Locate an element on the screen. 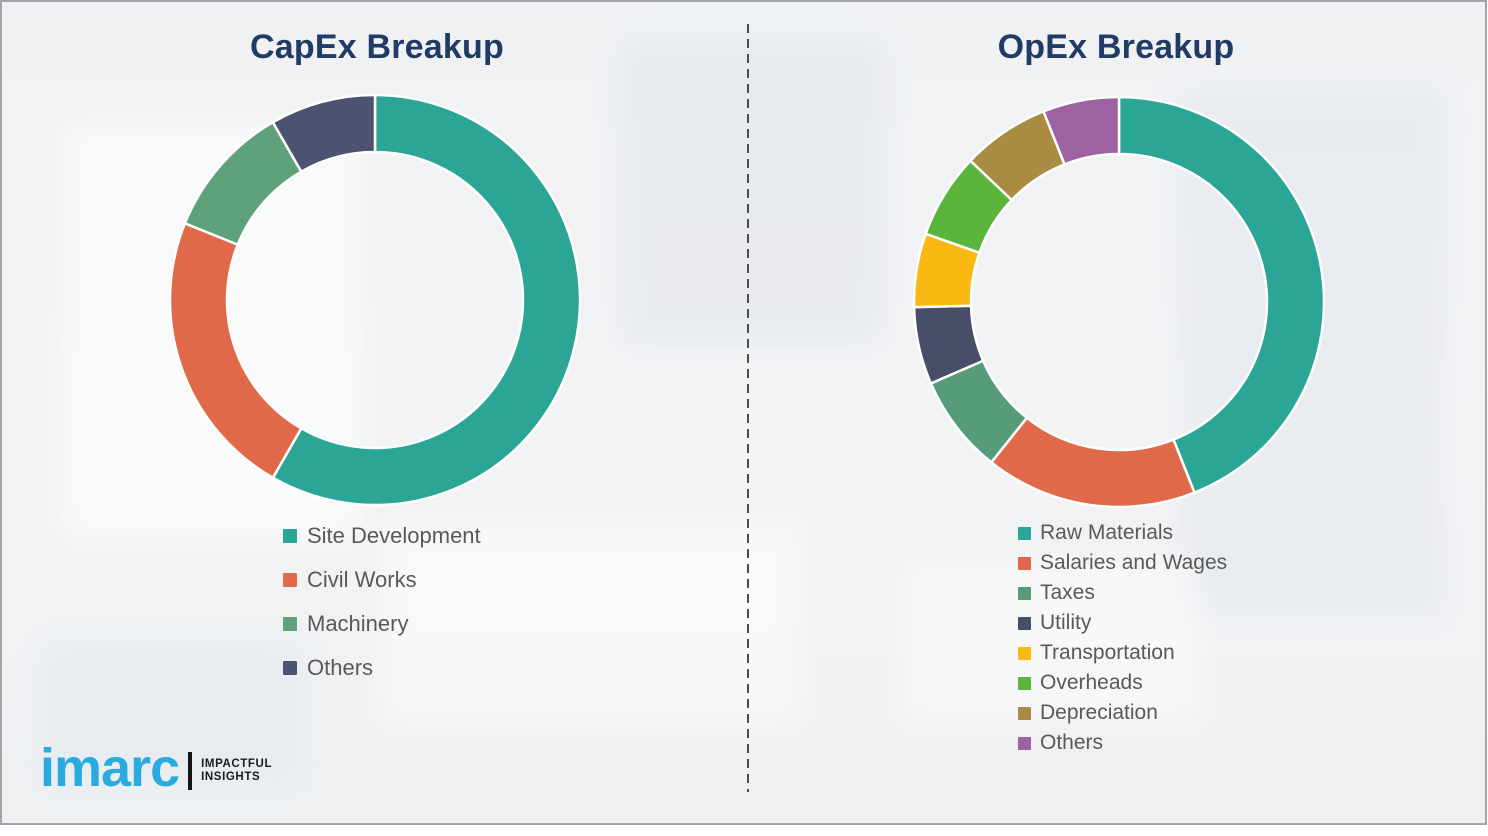 This screenshot has height=836, width=1488. capex-donut-chart is located at coordinates (375, 300).